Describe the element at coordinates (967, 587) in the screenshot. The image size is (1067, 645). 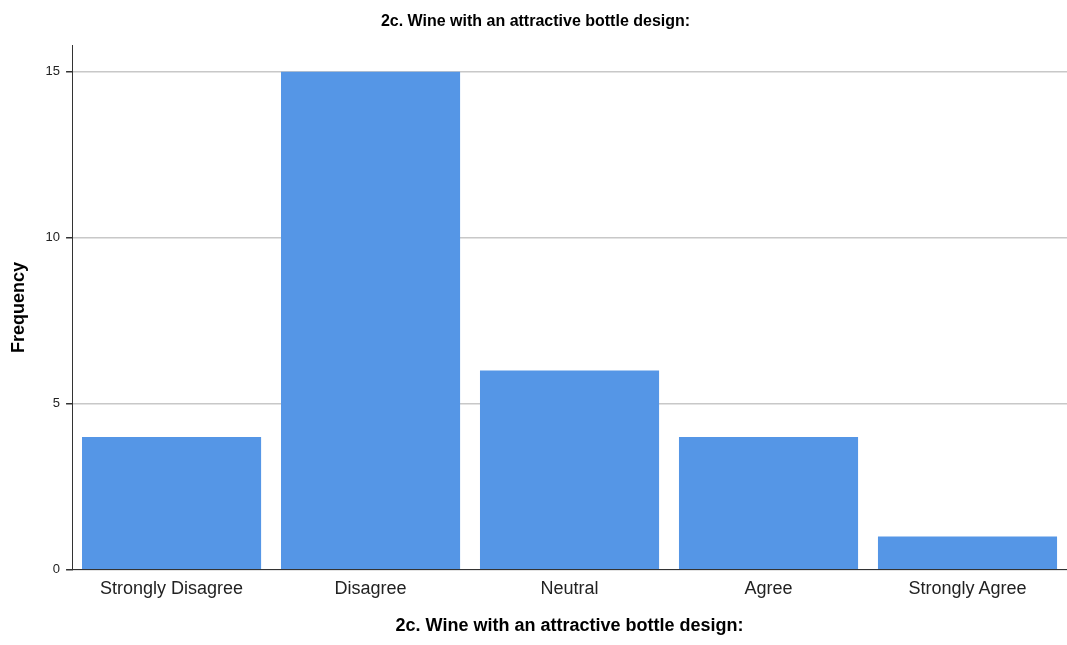
I see `x-tick-label: Strongly Agree` at that location.